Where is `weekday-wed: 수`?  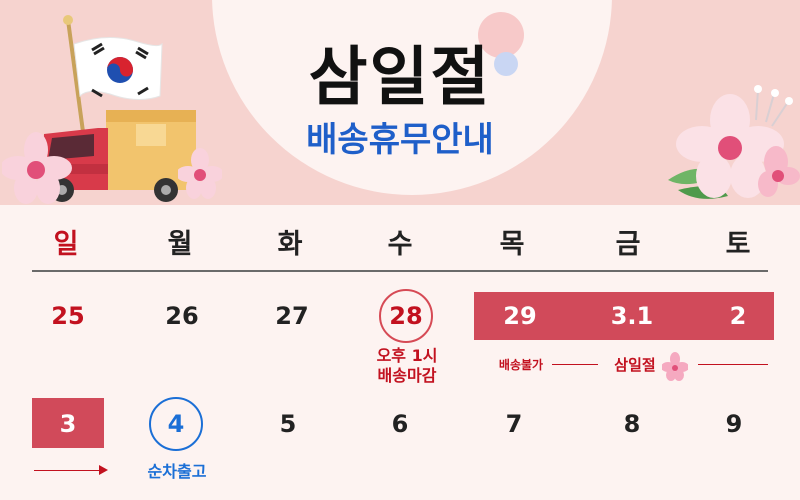 weekday-wed: 수 is located at coordinates (400, 244).